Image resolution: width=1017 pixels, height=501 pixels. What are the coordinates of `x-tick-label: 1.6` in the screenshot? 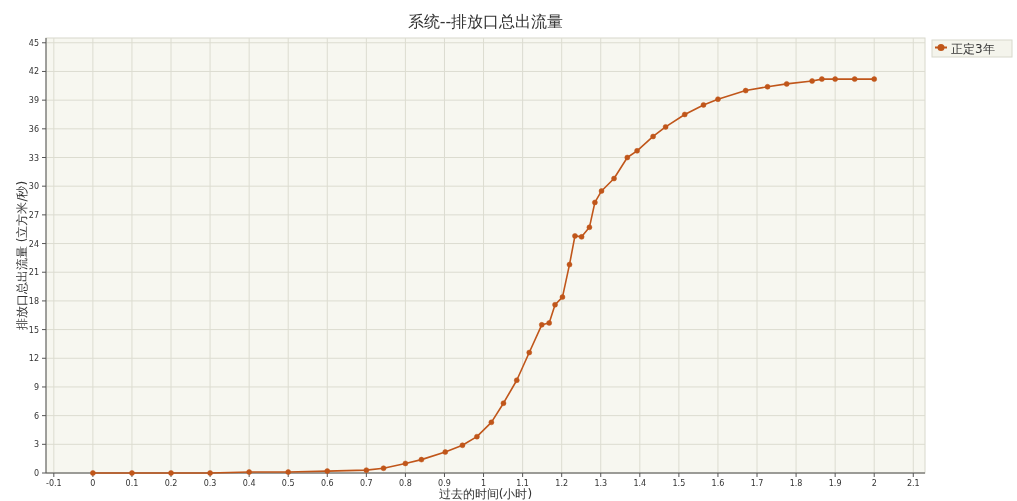 It's located at (718, 483).